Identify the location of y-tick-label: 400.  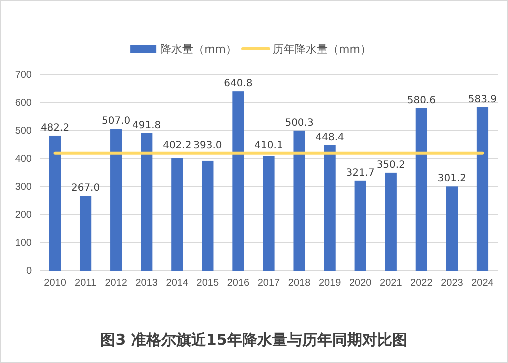
(23, 160).